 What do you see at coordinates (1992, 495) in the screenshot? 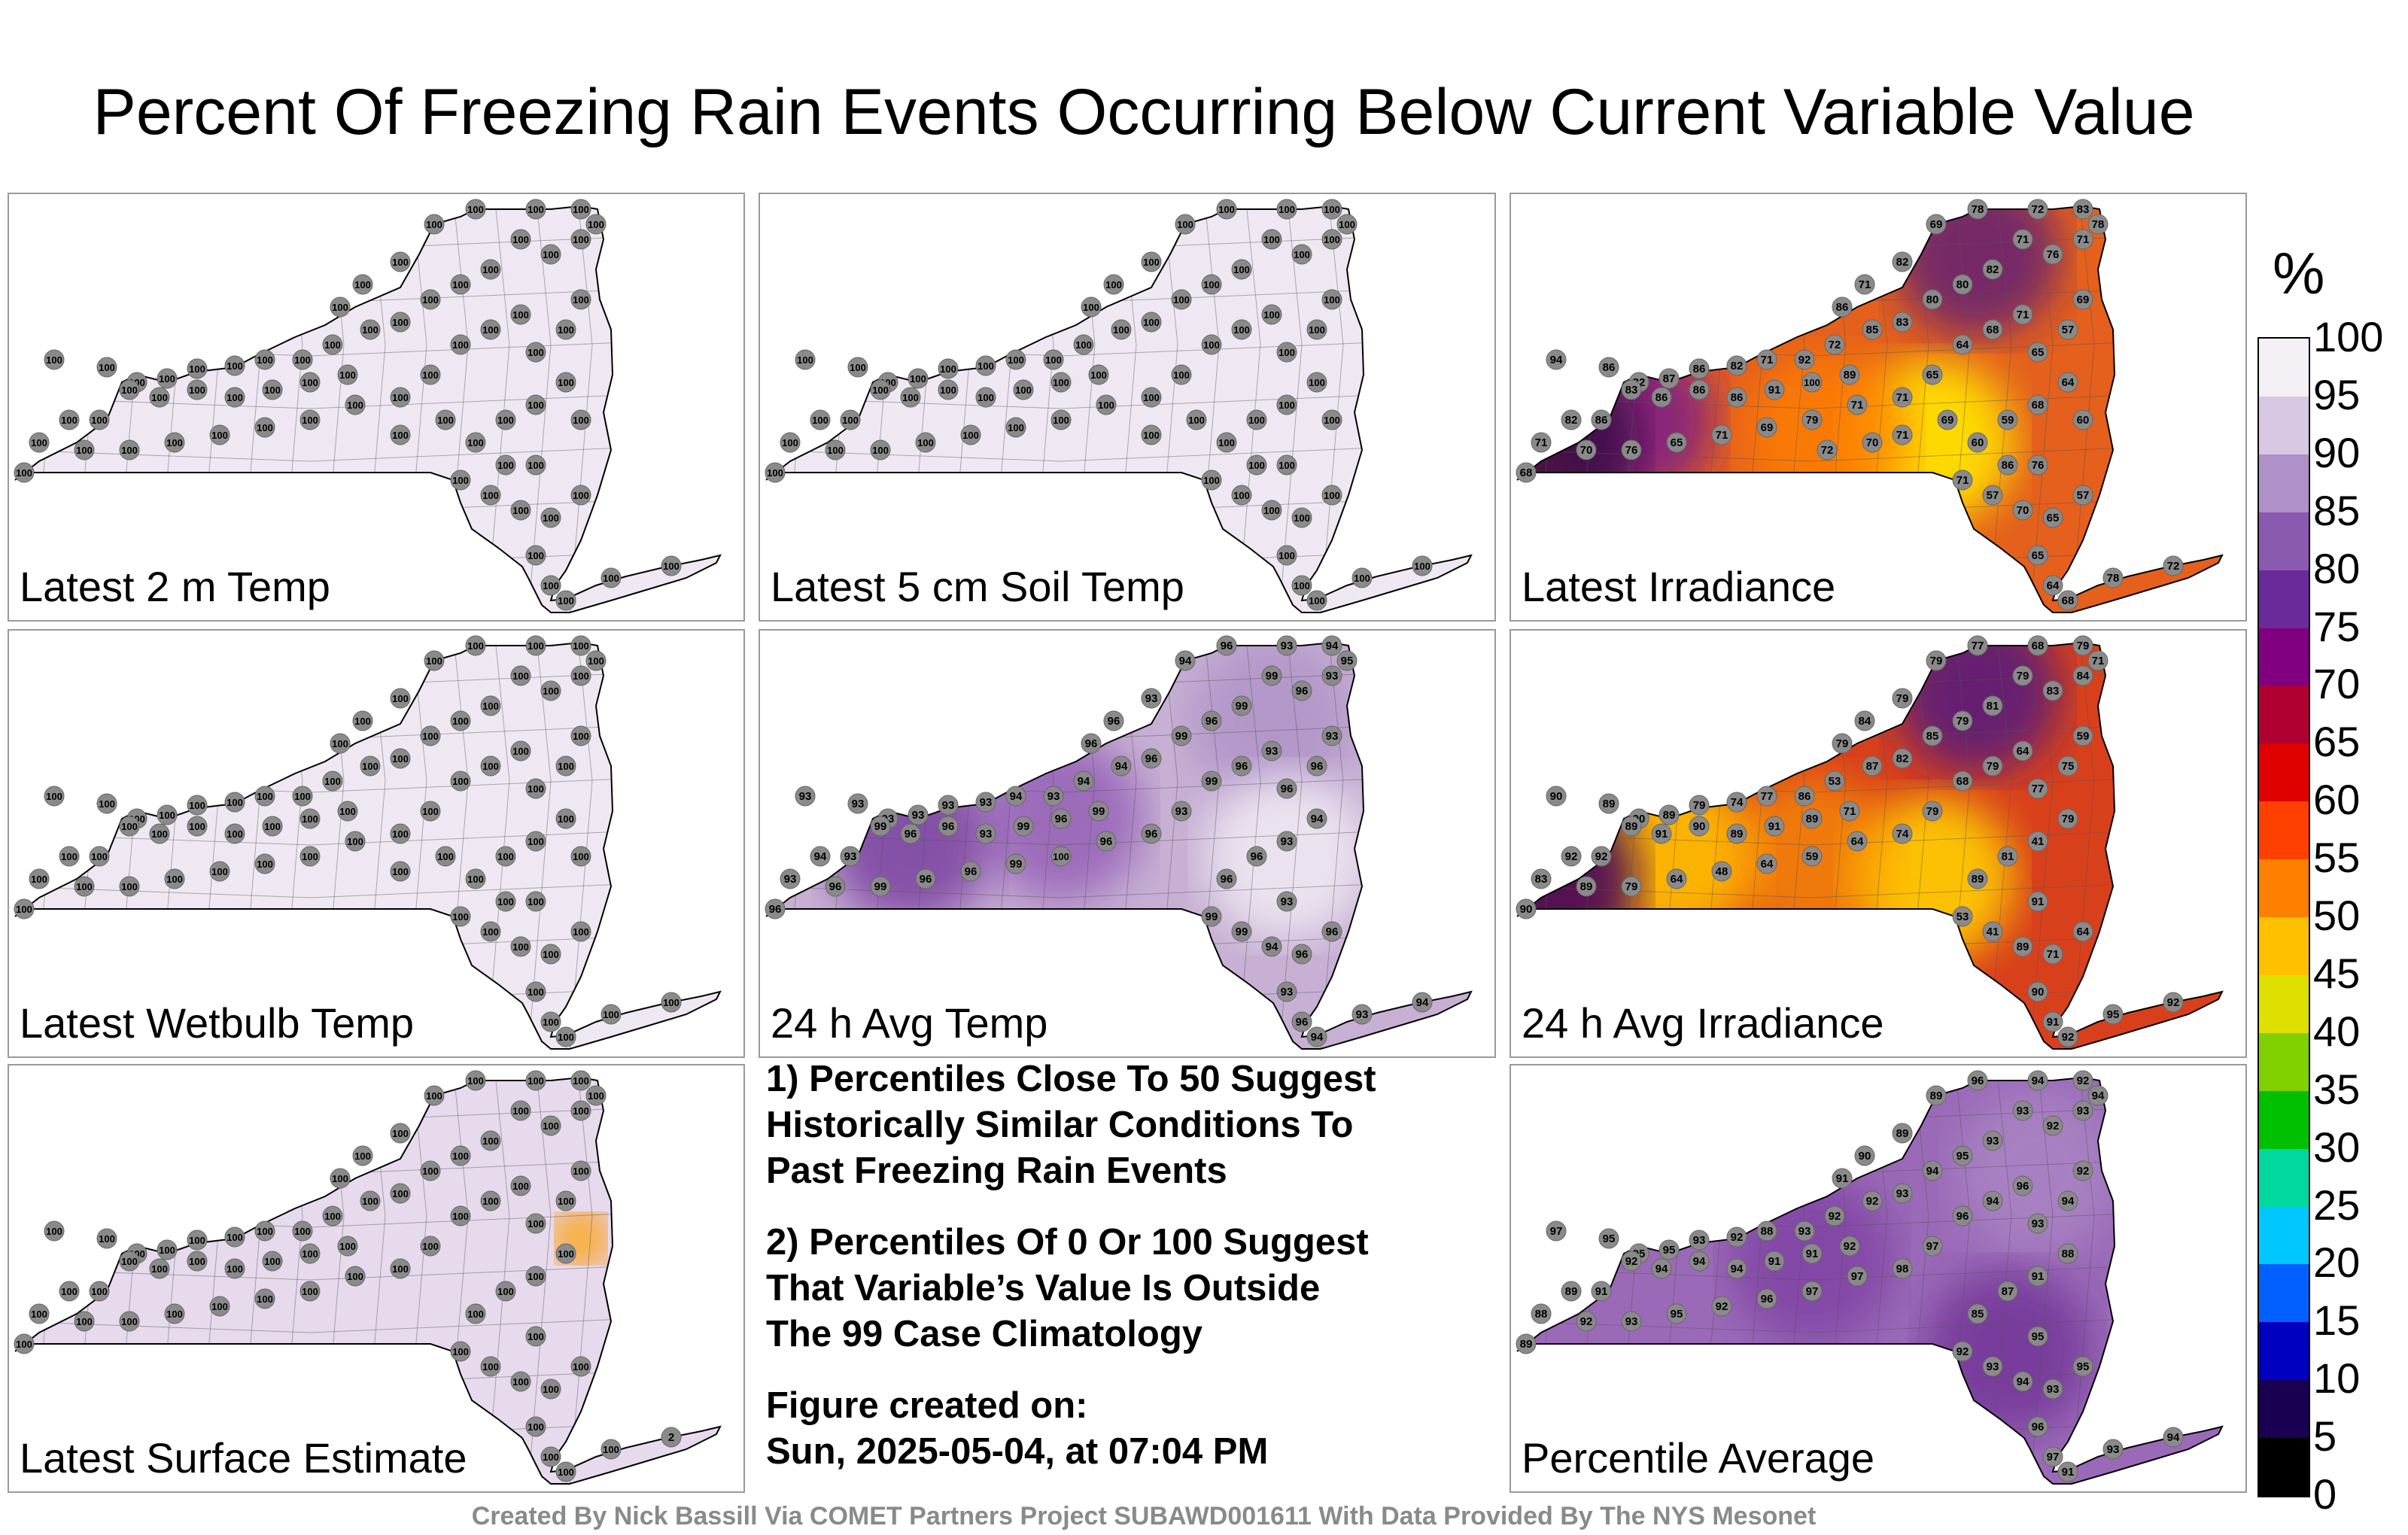
I see `station-marker: 57` at bounding box center [1992, 495].